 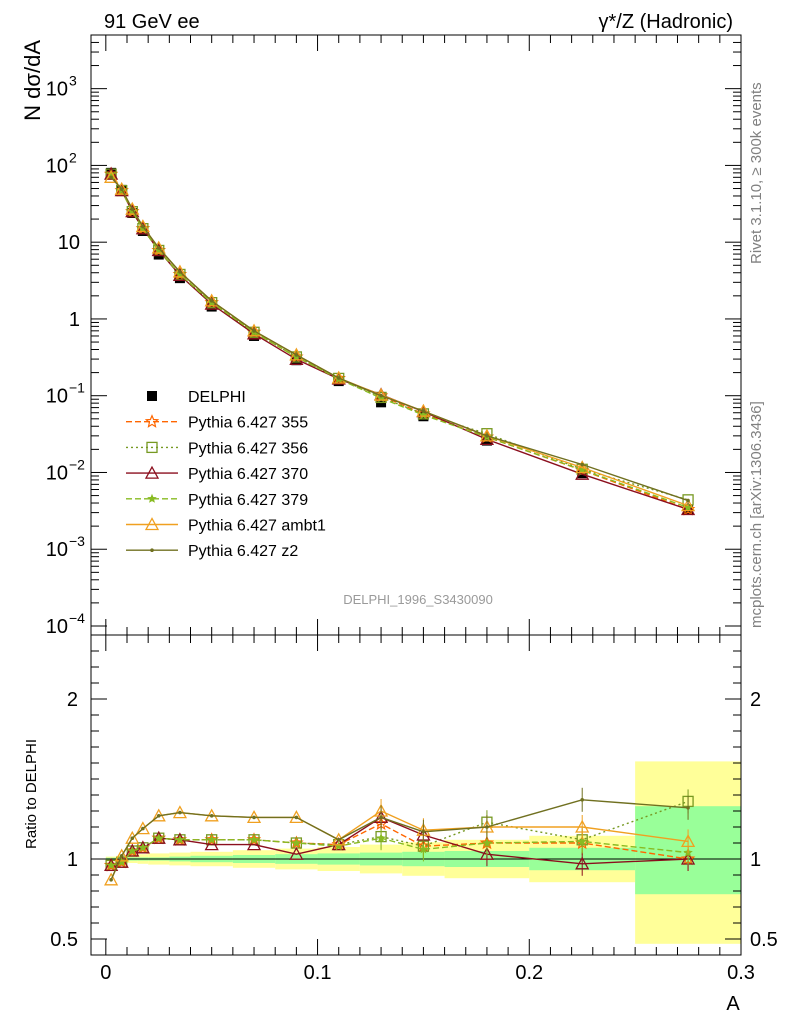 I want to click on header-right: γ*/Z (Hadronic), so click(x=666, y=22).